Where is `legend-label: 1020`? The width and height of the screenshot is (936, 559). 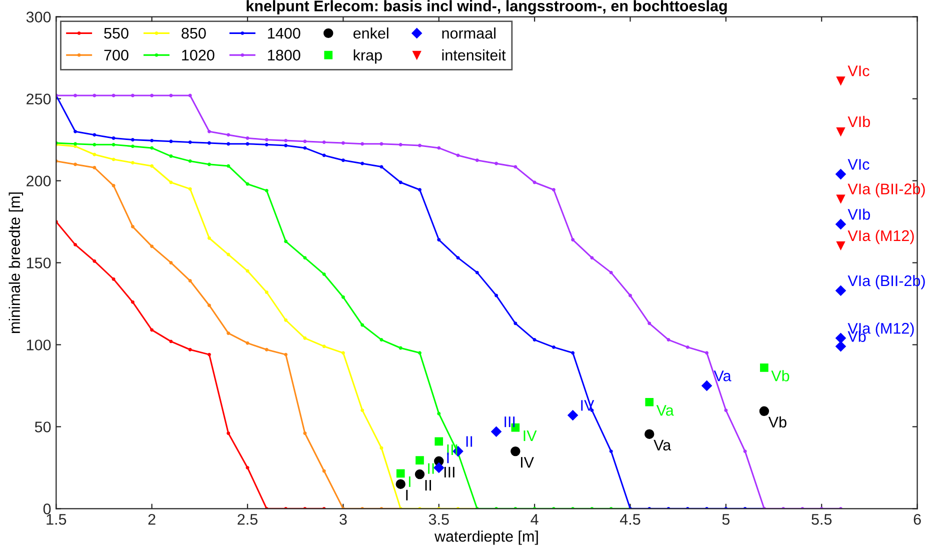 legend-label: 1020 is located at coordinates (198, 55).